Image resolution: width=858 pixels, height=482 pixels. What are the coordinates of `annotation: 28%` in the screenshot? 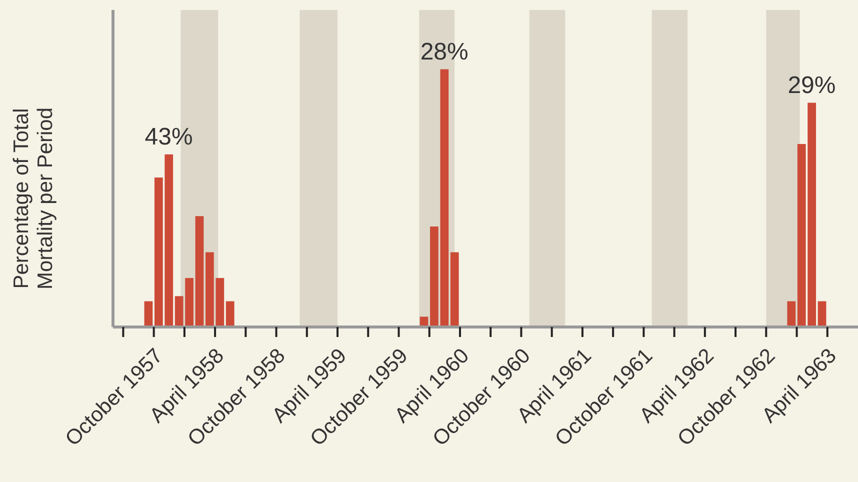 It's located at (444, 52).